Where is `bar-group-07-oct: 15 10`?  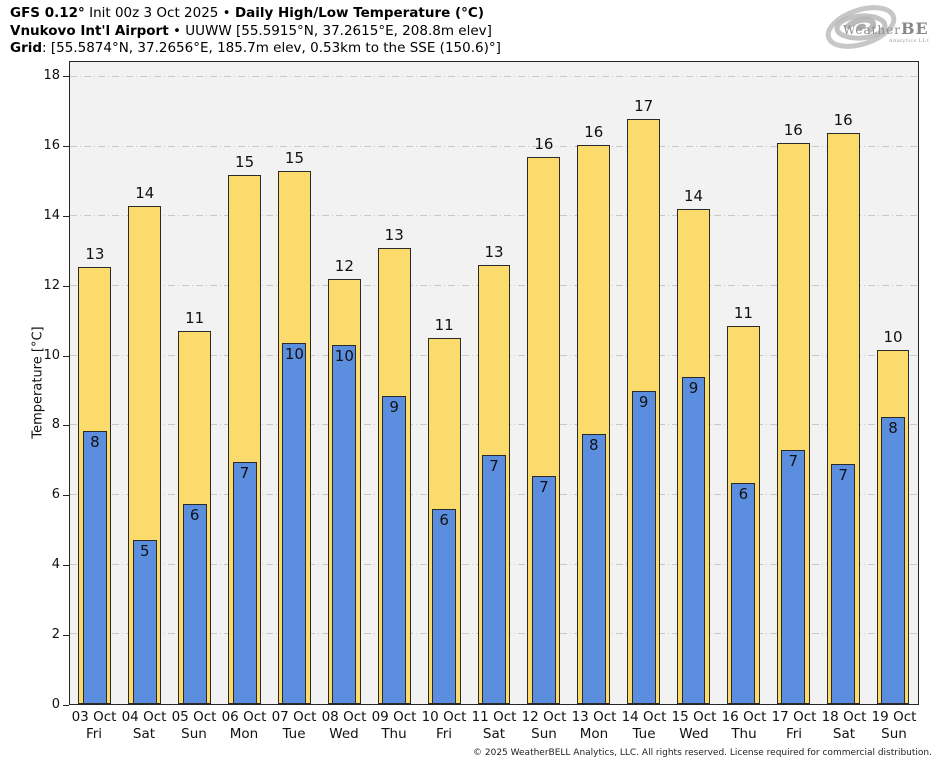
bar-group-07-oct: 15 10 is located at coordinates (295, 383).